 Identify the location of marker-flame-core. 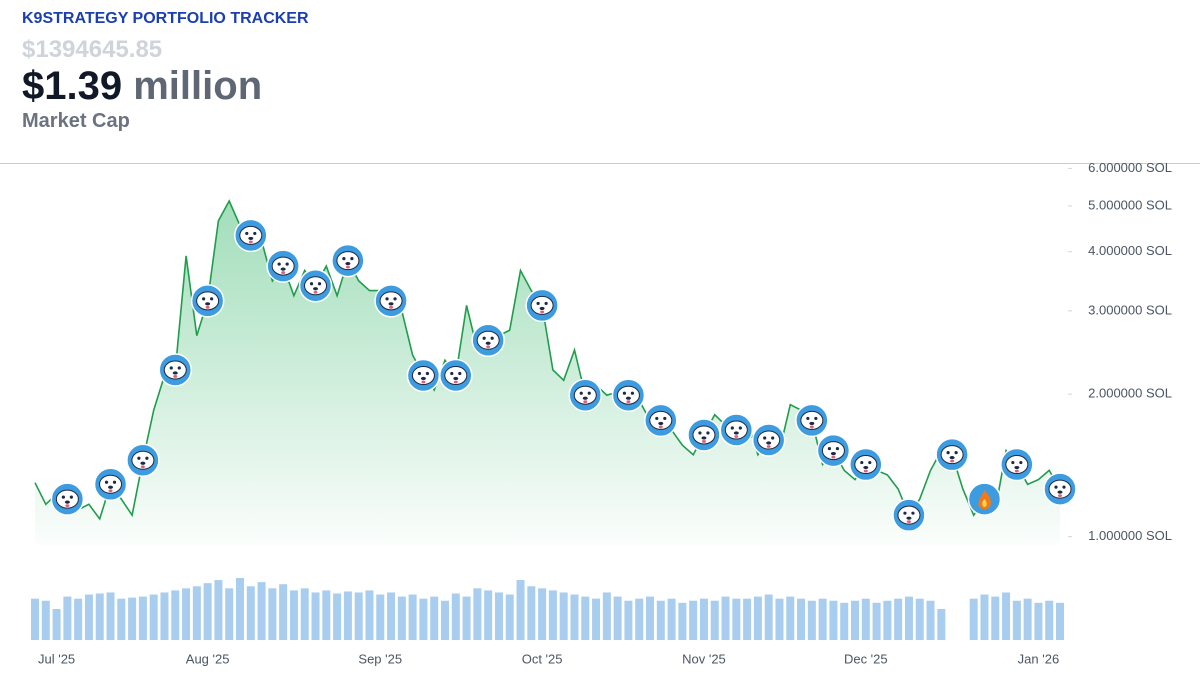
(984, 503).